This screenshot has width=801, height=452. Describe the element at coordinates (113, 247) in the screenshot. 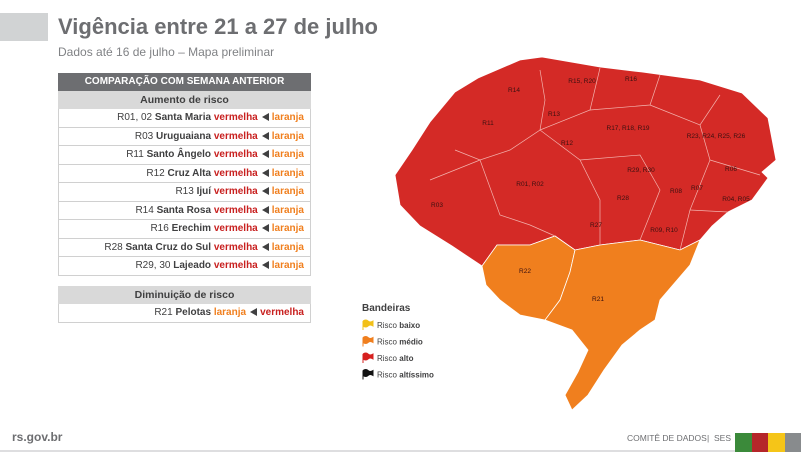

I see `region-code: R28` at that location.